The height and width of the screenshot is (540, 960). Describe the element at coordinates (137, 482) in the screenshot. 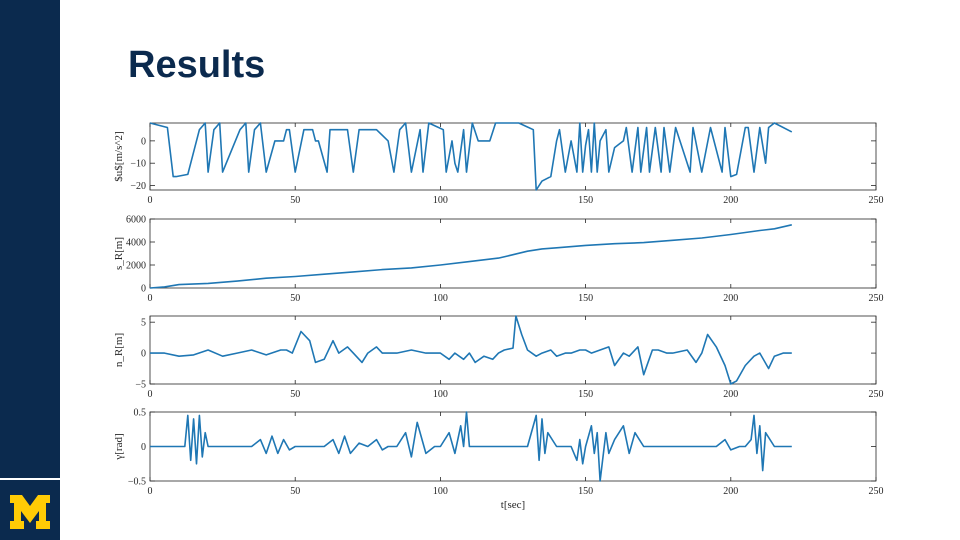

I see `y-tick-label: −0.5` at that location.